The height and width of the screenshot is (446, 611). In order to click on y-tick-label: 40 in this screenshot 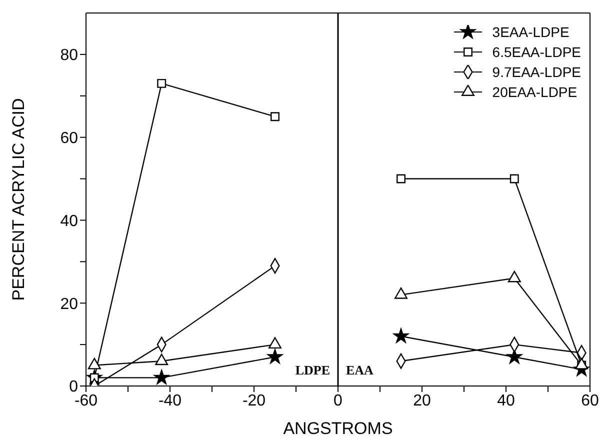, I will do `click(69, 221)`.